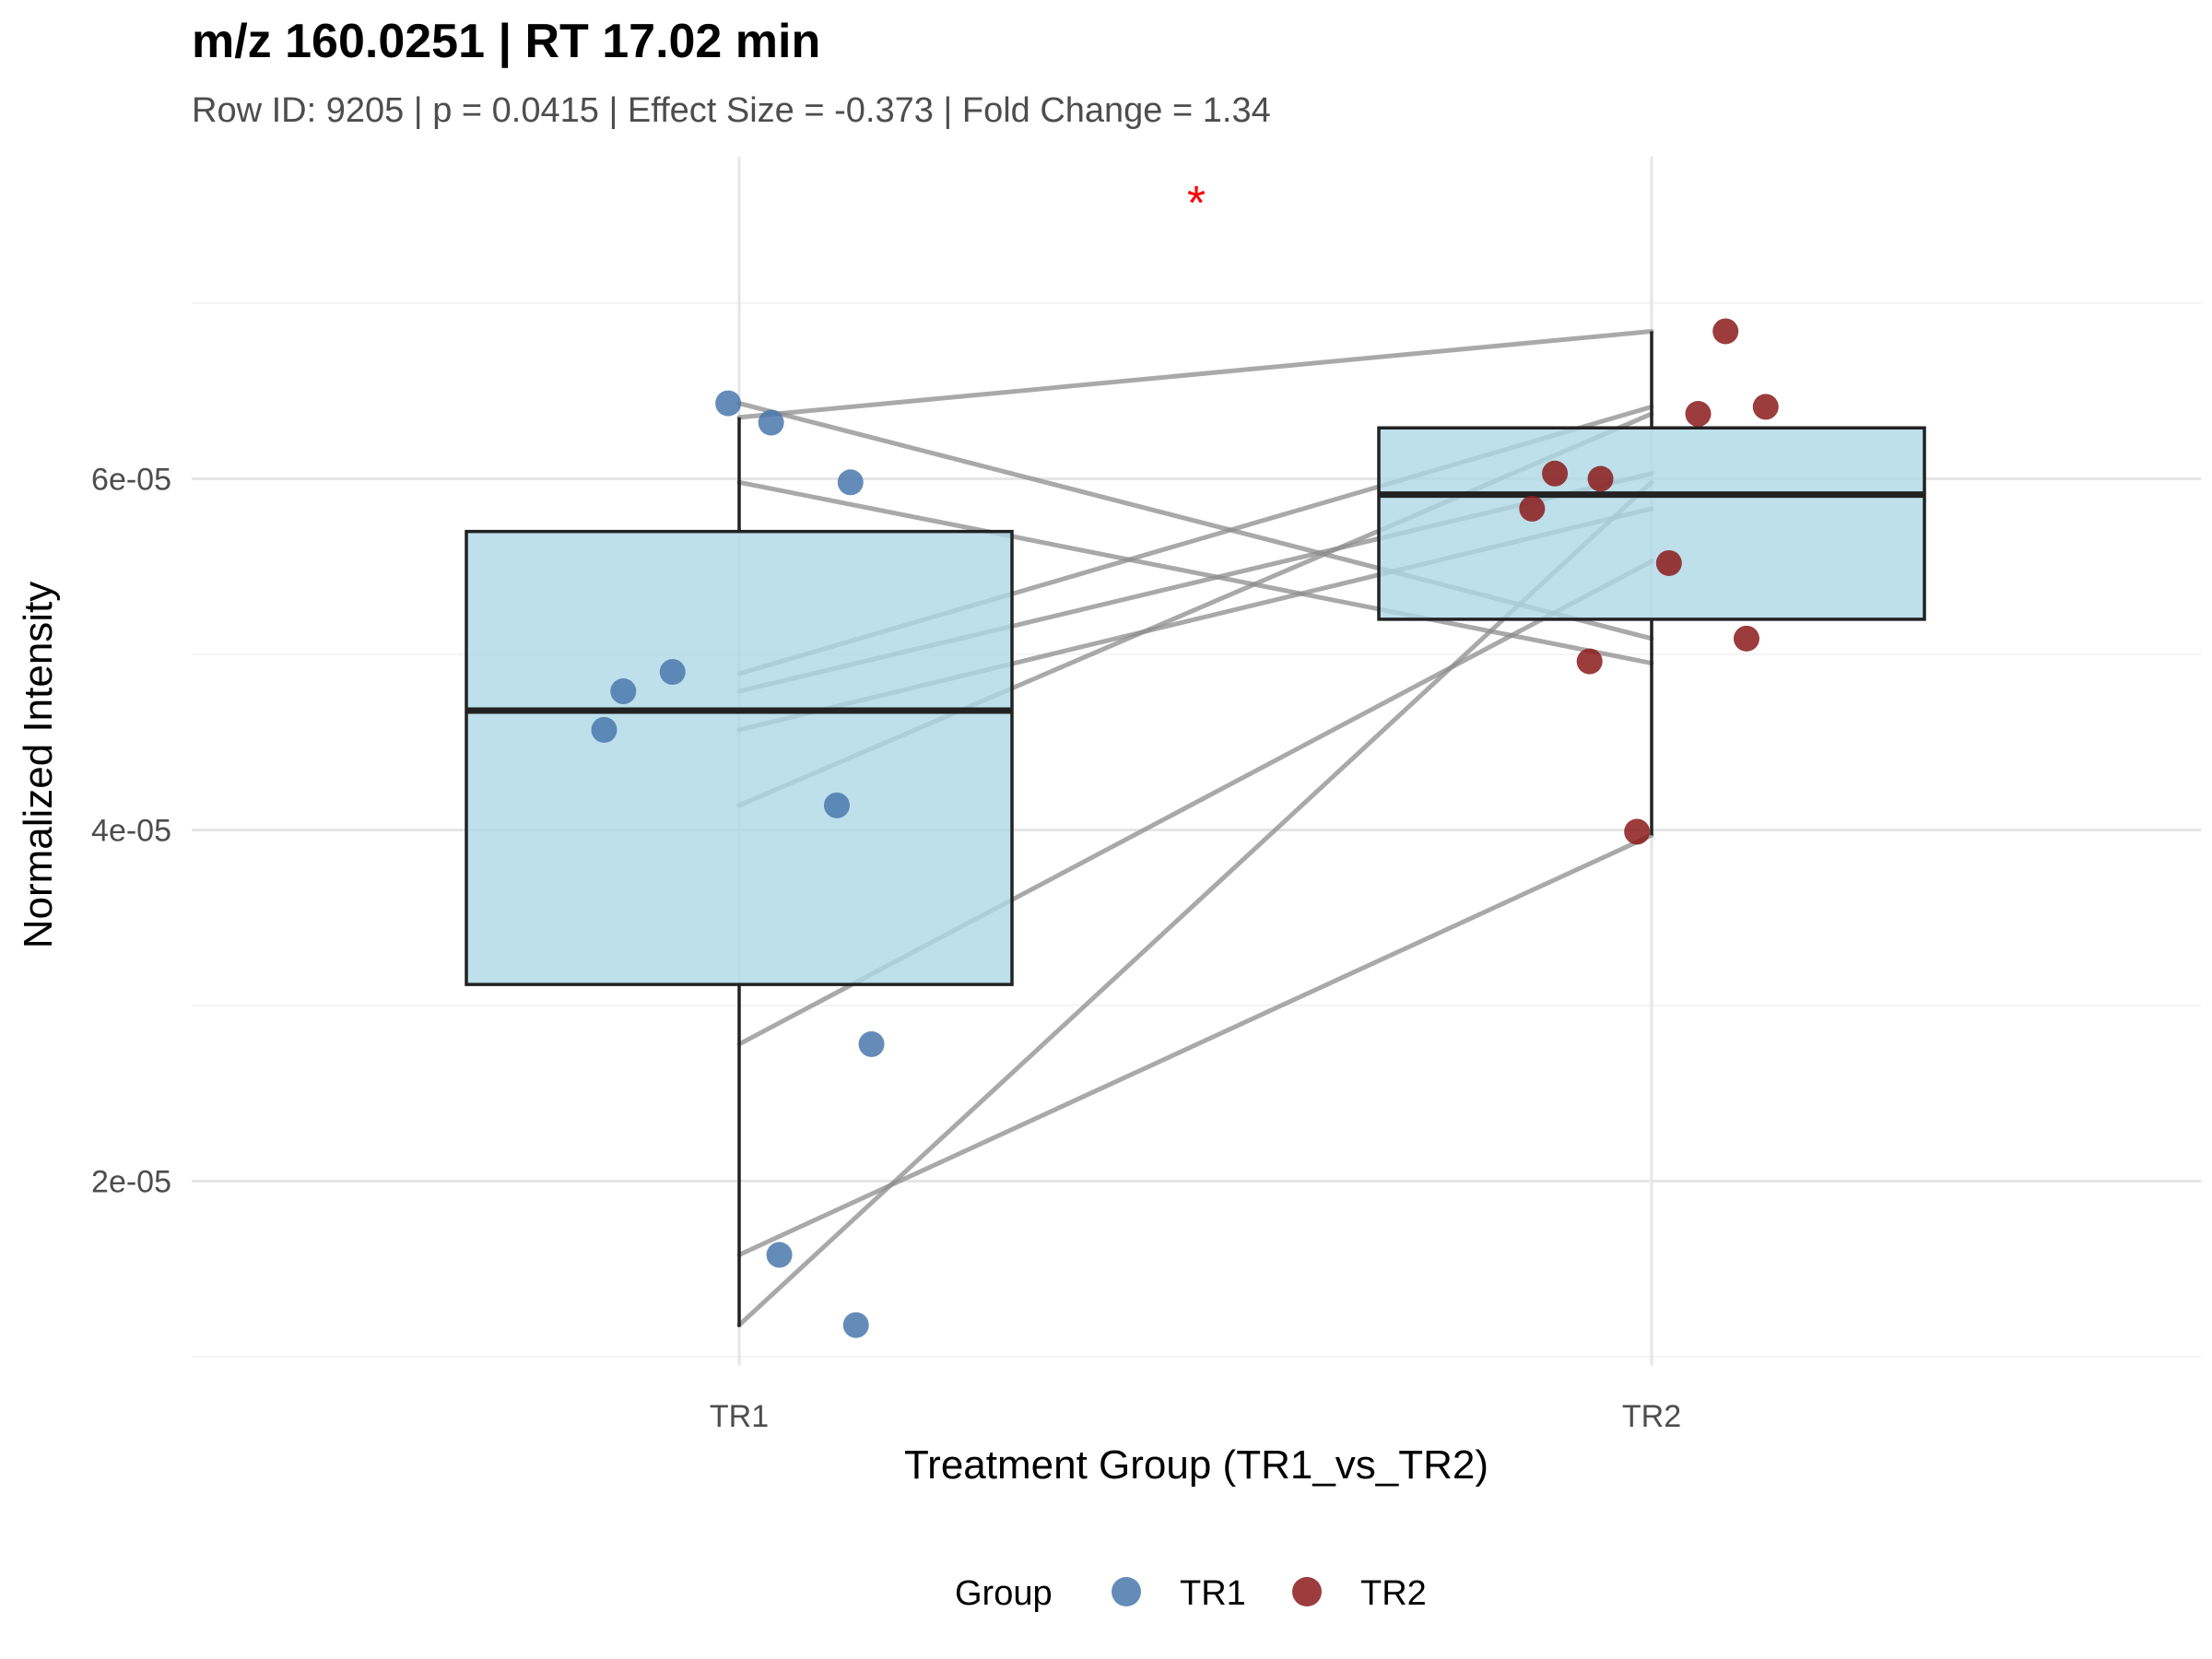 Image resolution: width=2212 pixels, height=1659 pixels. What do you see at coordinates (1307, 1591) in the screenshot?
I see `legend-key-tr2` at bounding box center [1307, 1591].